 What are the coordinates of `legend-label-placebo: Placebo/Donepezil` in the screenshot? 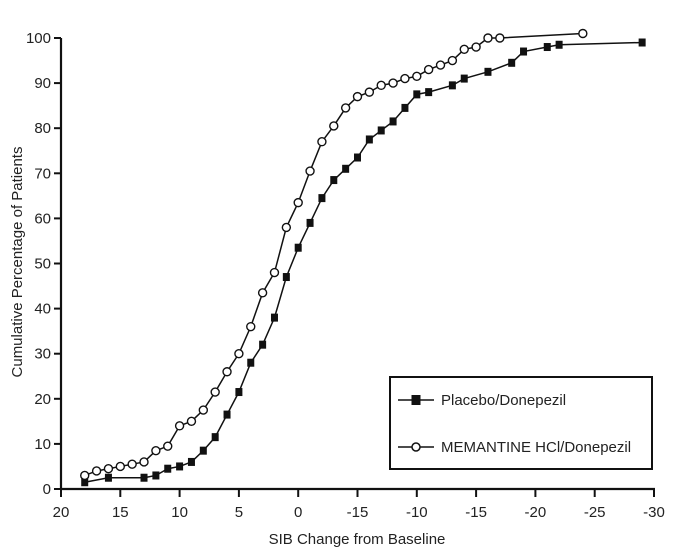 It's located at (503, 400).